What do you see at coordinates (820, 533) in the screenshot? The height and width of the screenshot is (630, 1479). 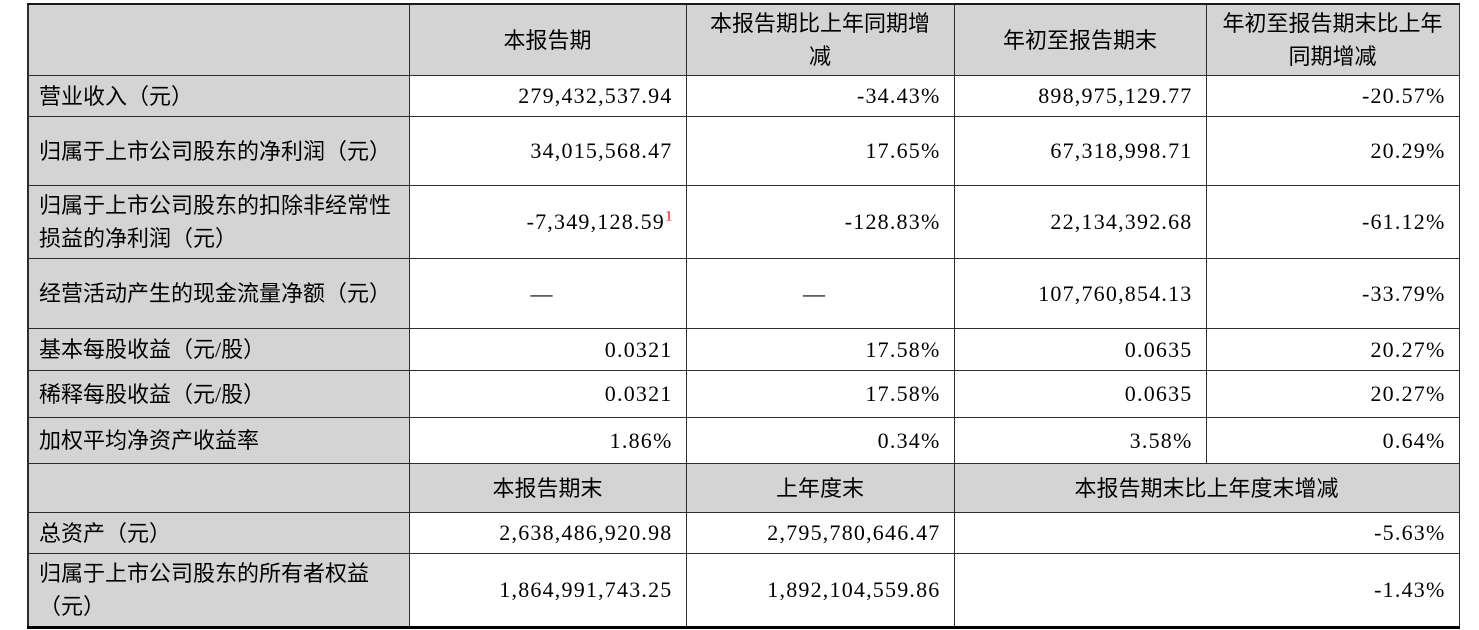 I see `value-prior-year-end: 2,795,780,646.47` at bounding box center [820, 533].